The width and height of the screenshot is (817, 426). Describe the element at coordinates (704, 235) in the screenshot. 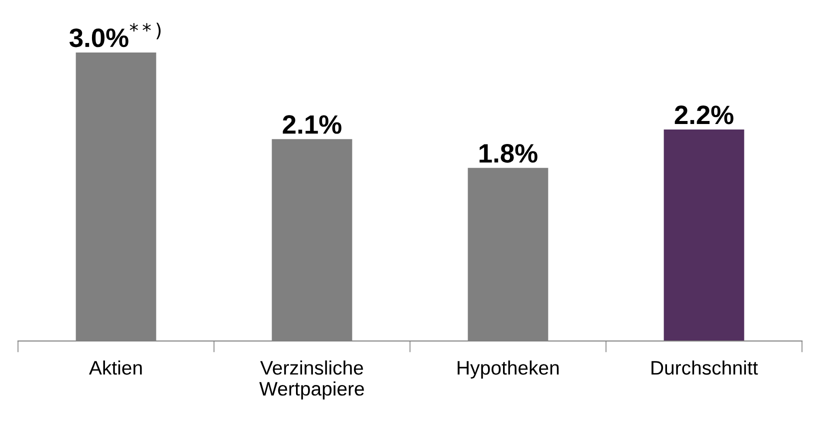

I see `bar` at that location.